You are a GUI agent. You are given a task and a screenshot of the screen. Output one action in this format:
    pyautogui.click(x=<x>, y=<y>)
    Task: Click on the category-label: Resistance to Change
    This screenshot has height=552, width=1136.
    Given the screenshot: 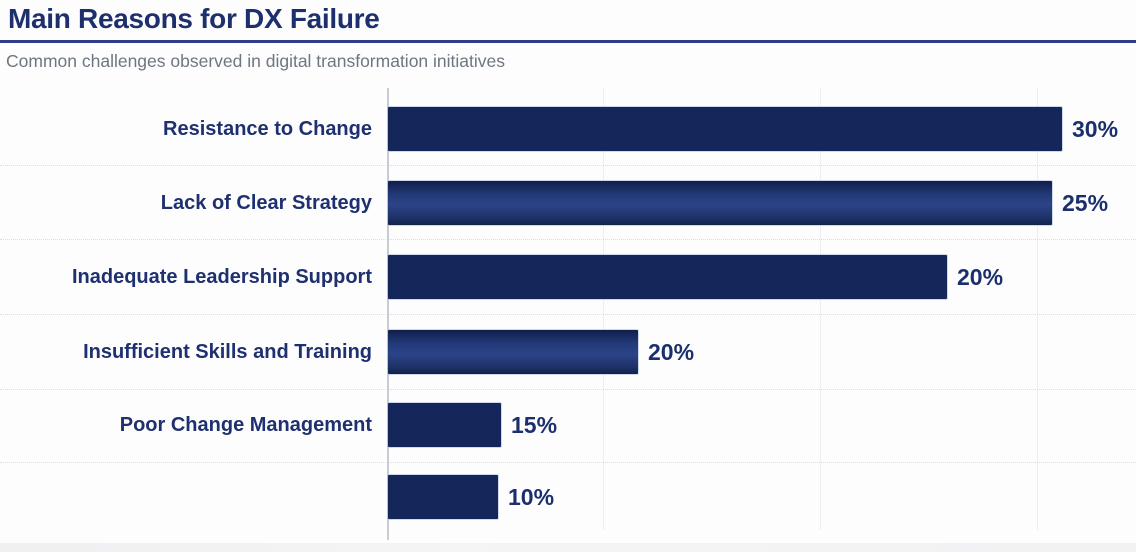 What is the action you would take?
    pyautogui.click(x=267, y=128)
    